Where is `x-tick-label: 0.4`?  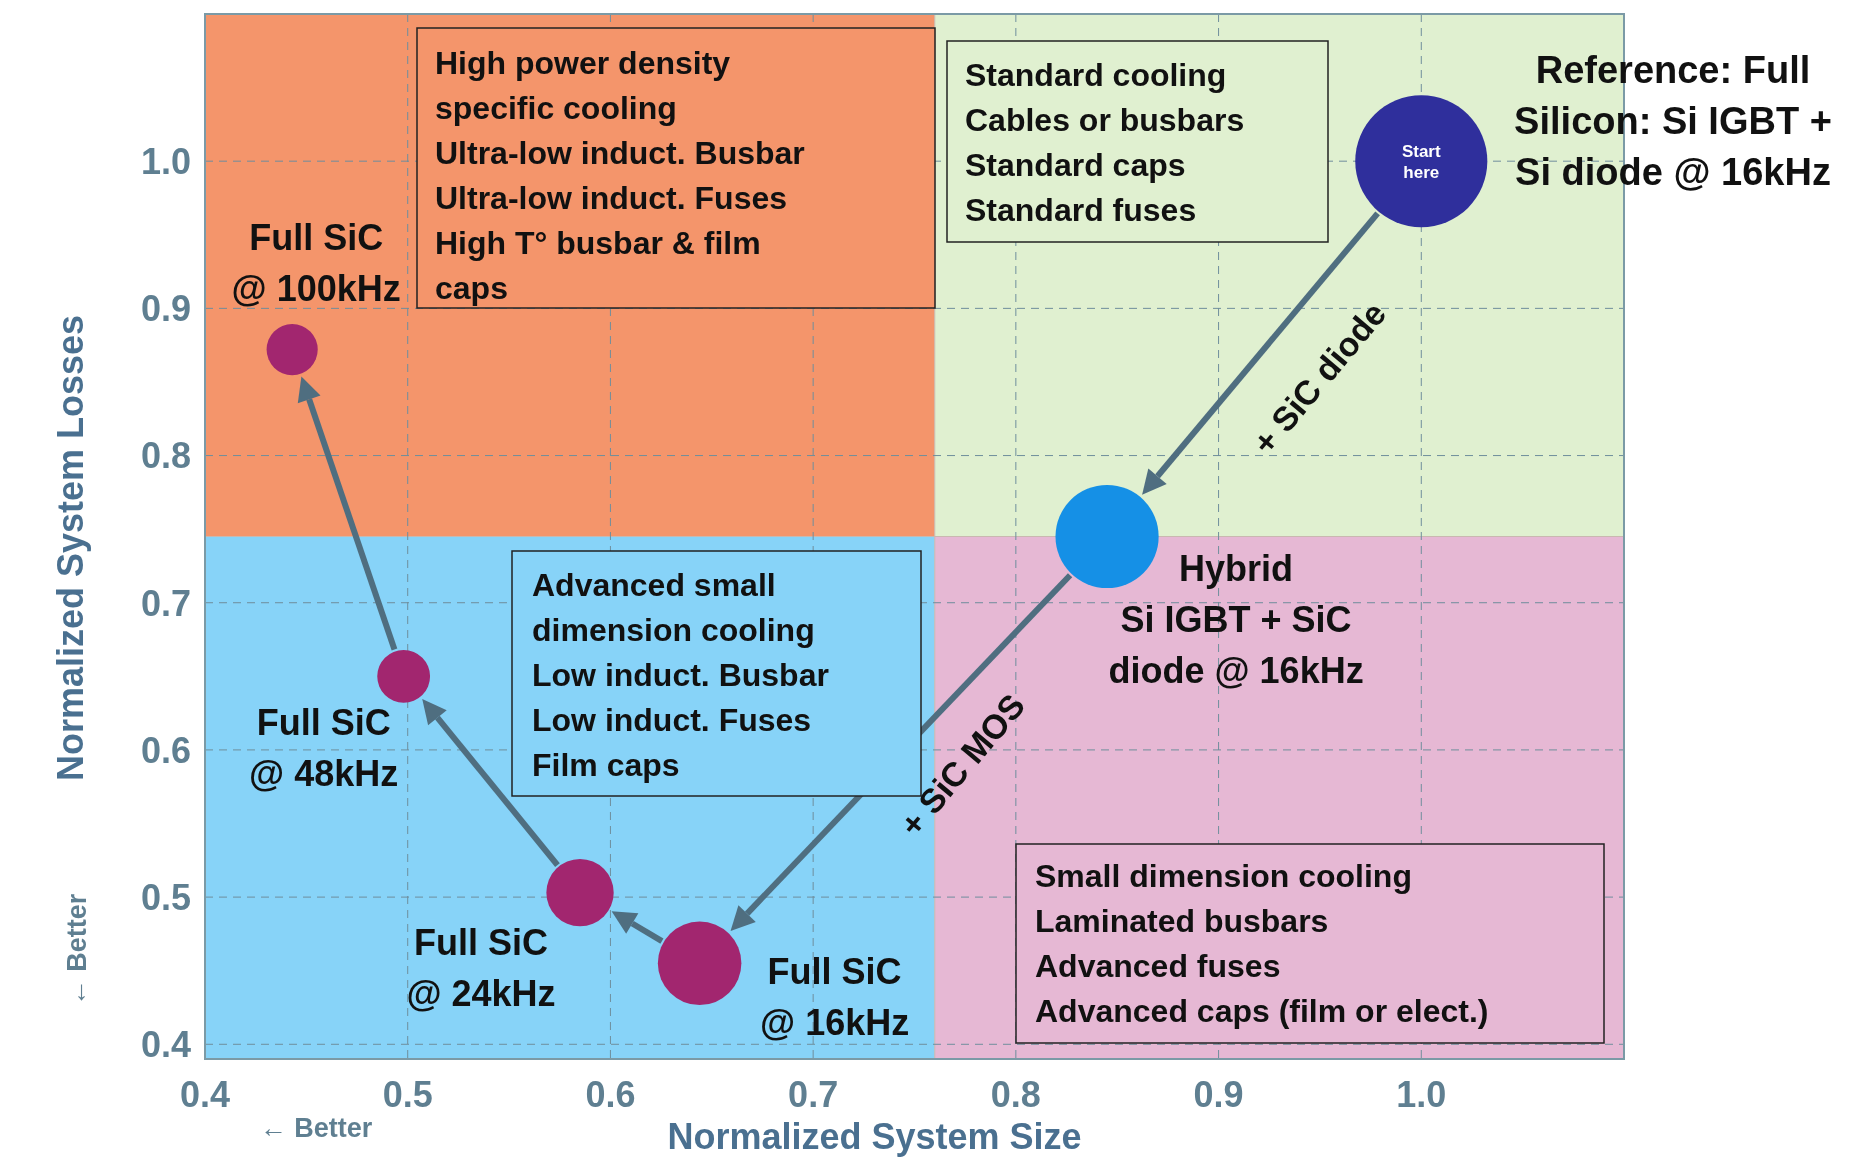
x-tick-label: 0.4 is located at coordinates (205, 1094).